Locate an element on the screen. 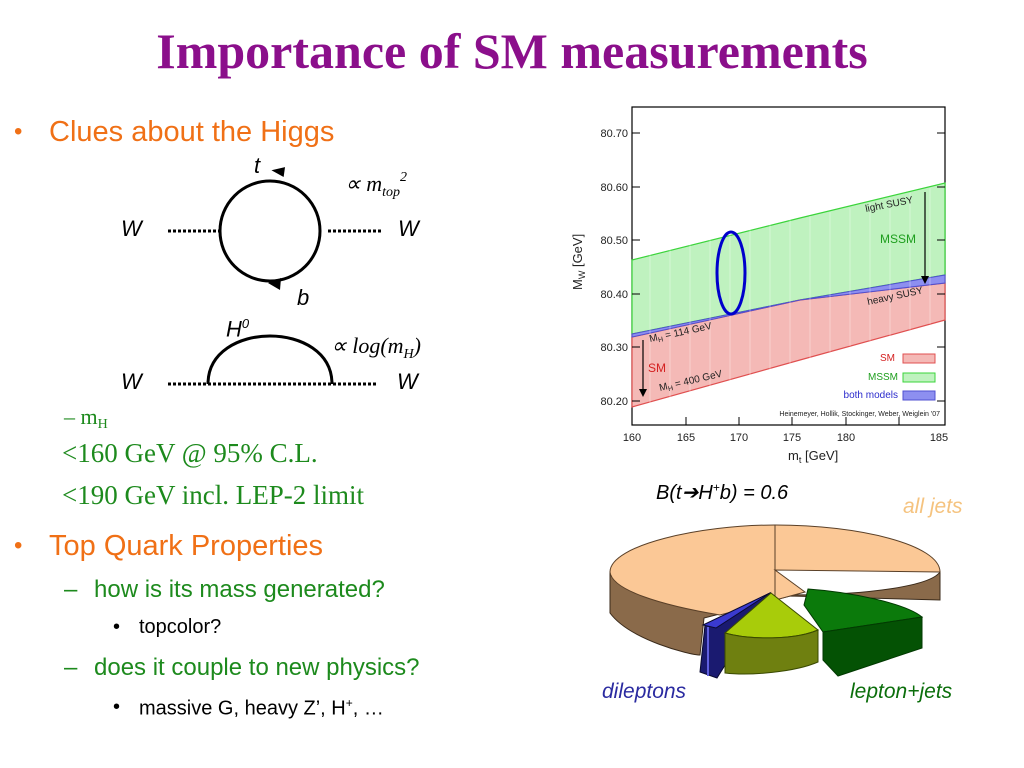  x-axis-label: mt [GeV] is located at coordinates (813, 456).